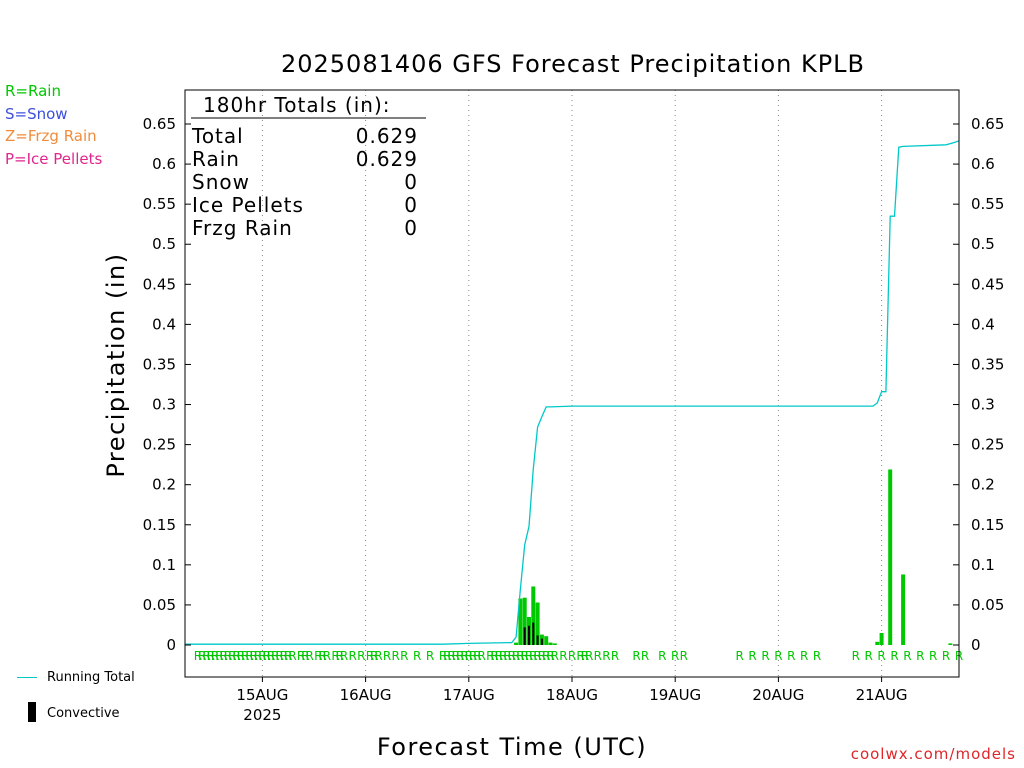 The height and width of the screenshot is (768, 1024). Describe the element at coordinates (159, 124) in the screenshot. I see `y-tick-label-left: 0.65` at that location.